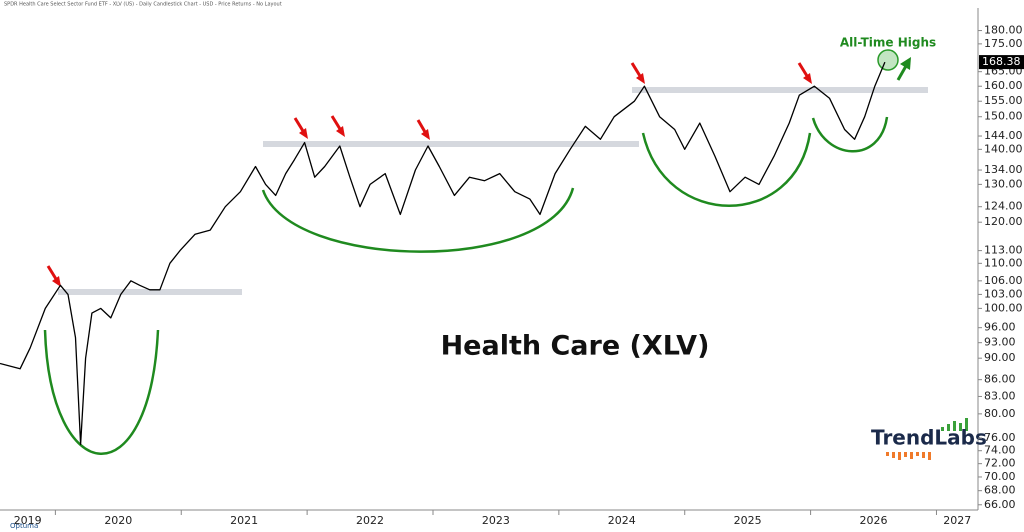 Image resolution: width=1024 pixels, height=532 pixels. What do you see at coordinates (1003, 206) in the screenshot?
I see `y-tick-label: 124.00` at bounding box center [1003, 206].